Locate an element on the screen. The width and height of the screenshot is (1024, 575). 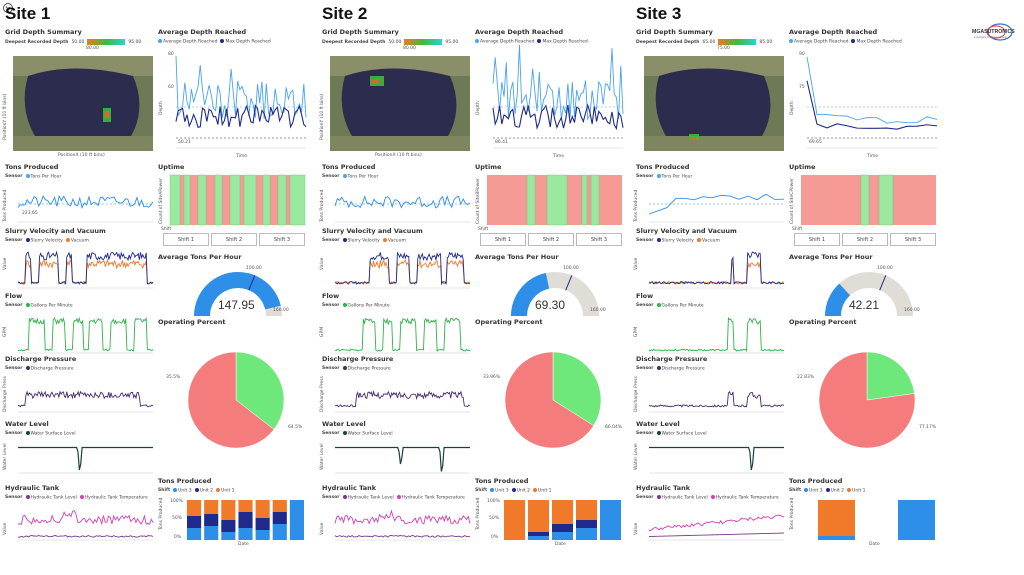
gradient-bar is located at coordinates (423, 42).